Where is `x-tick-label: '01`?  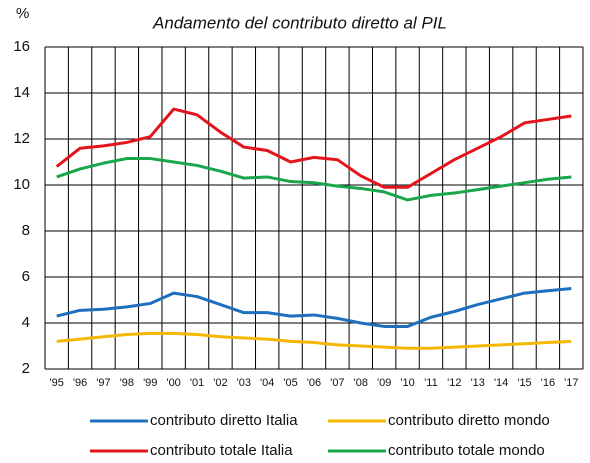
x-tick-label: '01 is located at coordinates (197, 383).